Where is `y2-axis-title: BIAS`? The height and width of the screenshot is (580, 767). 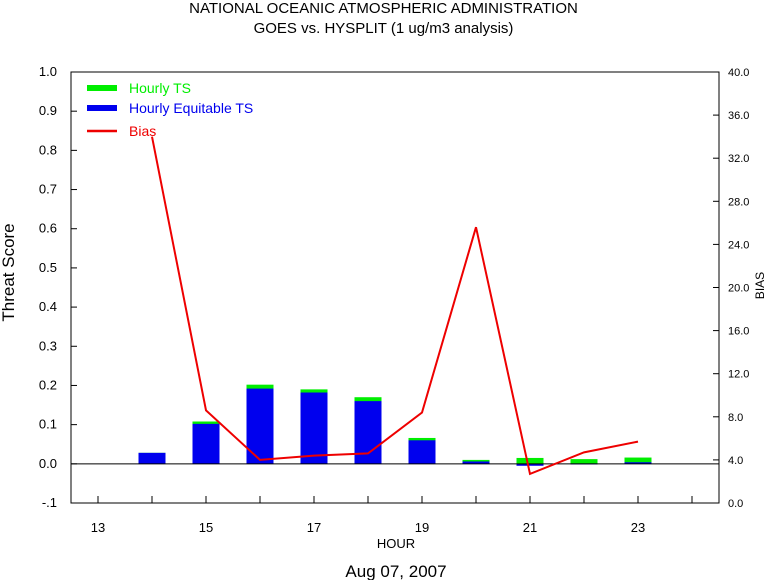
y2-axis-title: BIAS is located at coordinates (760, 285).